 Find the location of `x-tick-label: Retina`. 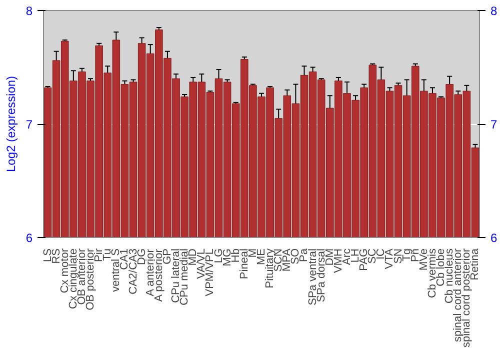

x-tick-label: Retina is located at coordinates (475, 264).